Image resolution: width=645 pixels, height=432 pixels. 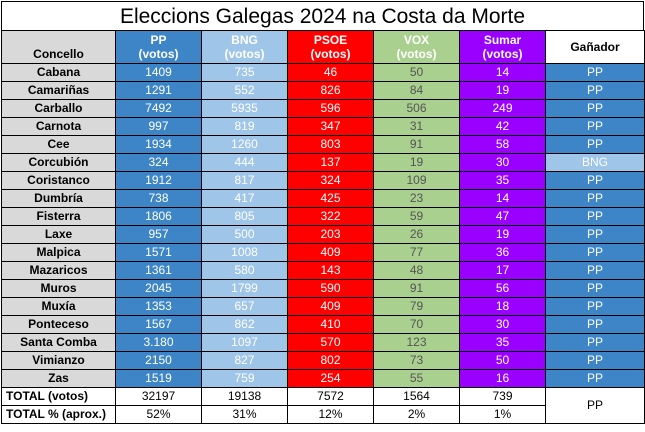 I want to click on cell-pp: 1409, so click(x=158, y=72).